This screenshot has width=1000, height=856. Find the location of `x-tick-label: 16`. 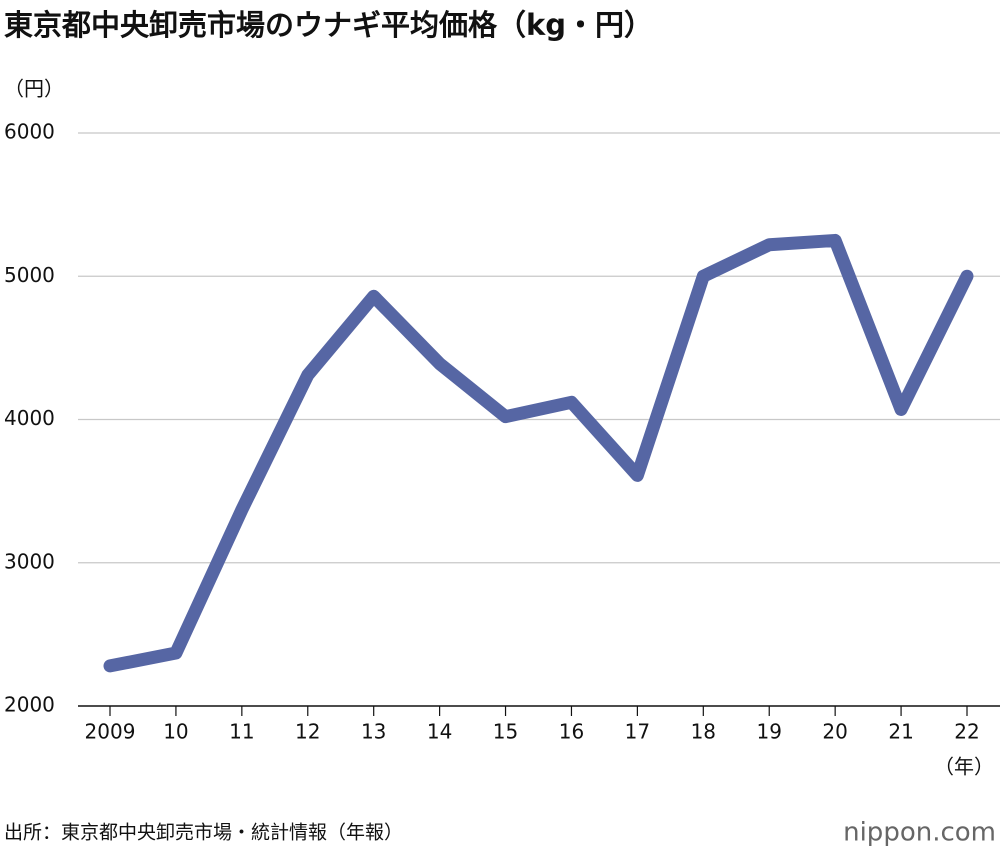

x-tick-label: 16 is located at coordinates (571, 732).